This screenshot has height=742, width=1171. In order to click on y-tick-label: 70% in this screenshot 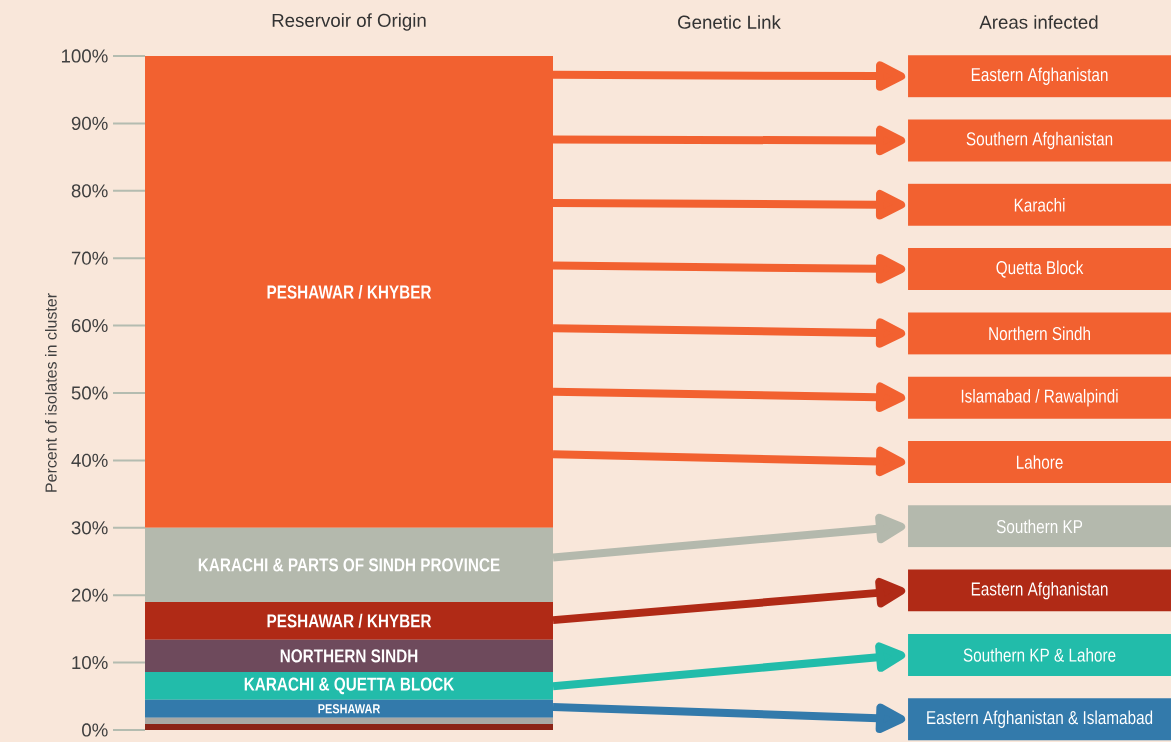, I will do `click(89, 258)`.